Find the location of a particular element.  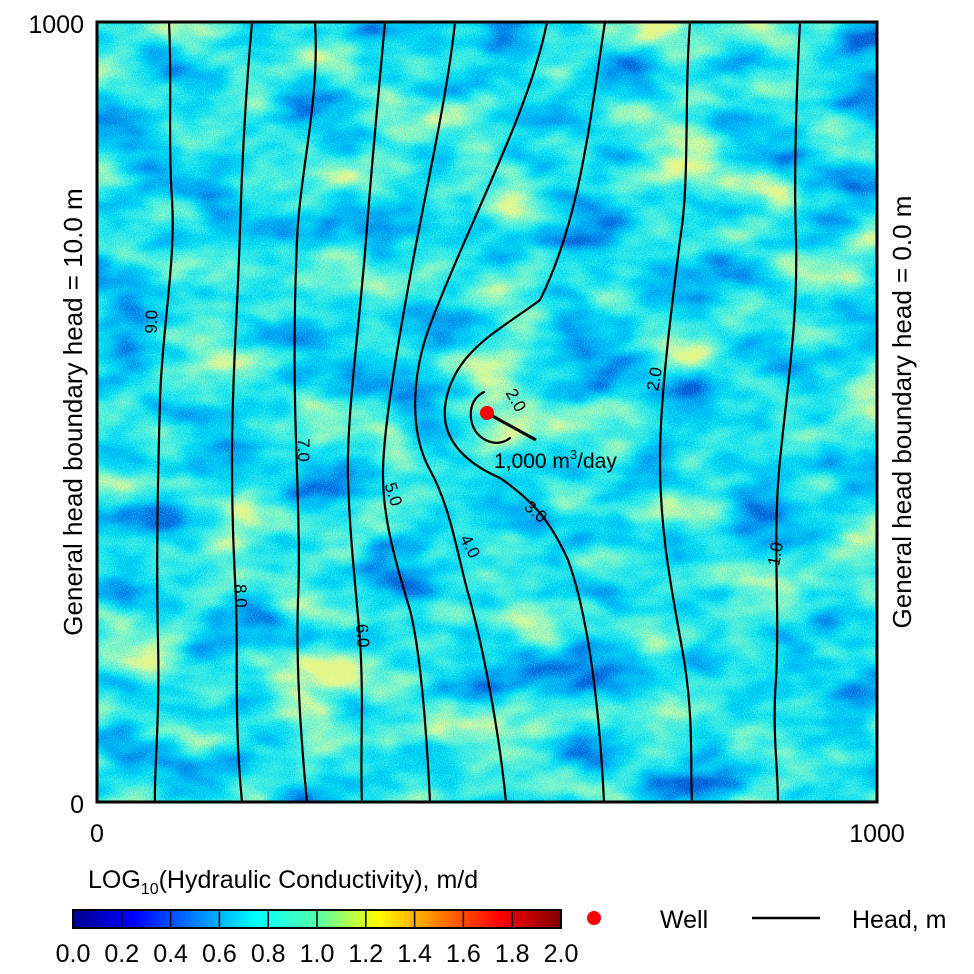

well-rate-label: 1,000 m3/day is located at coordinates (555, 460).